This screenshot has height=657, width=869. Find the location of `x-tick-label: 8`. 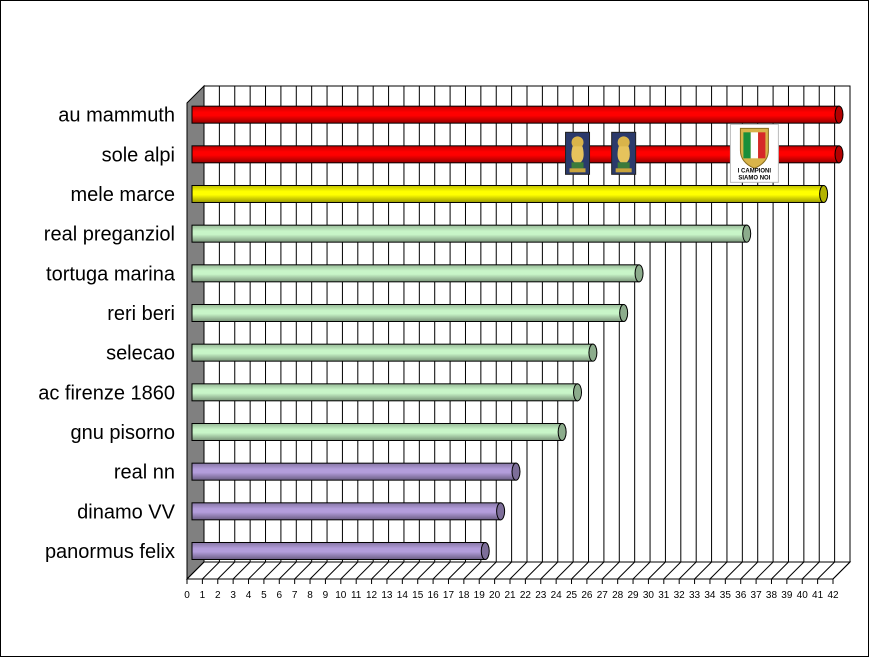

x-tick-label: 8 is located at coordinates (310, 595).